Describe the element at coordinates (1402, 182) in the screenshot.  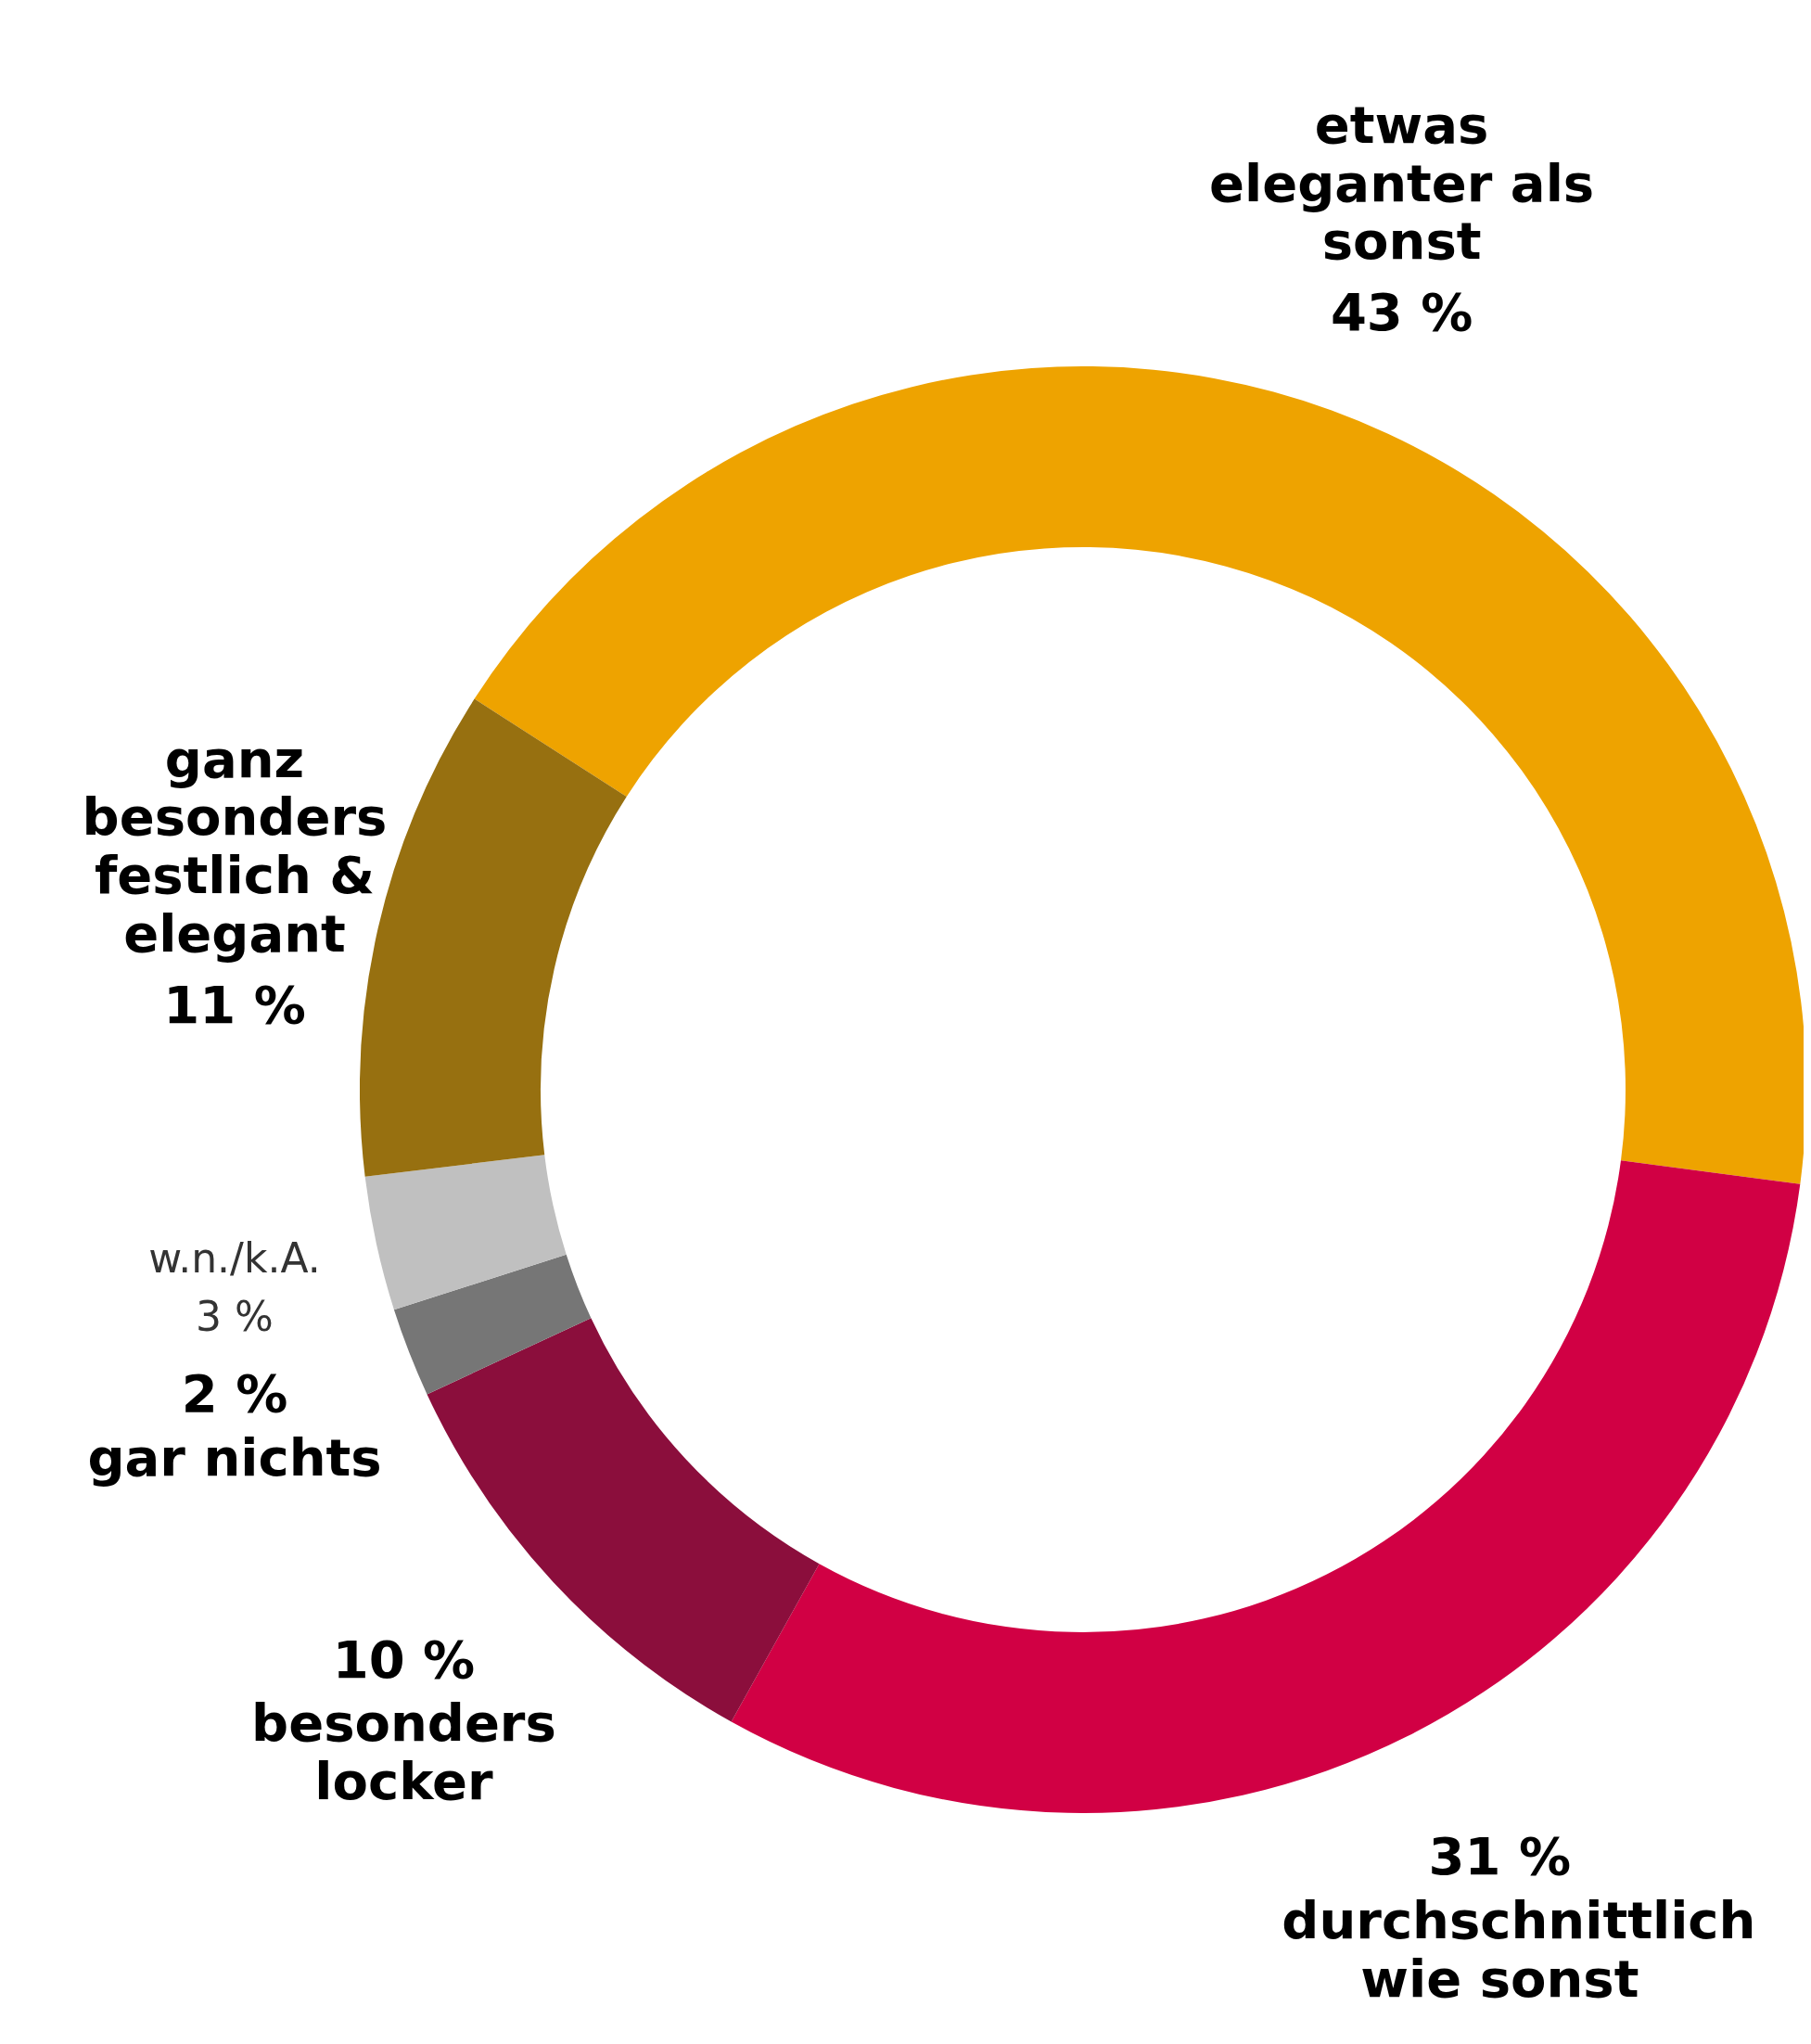
I see `slice-label: etwas eleganter als sonst` at that location.